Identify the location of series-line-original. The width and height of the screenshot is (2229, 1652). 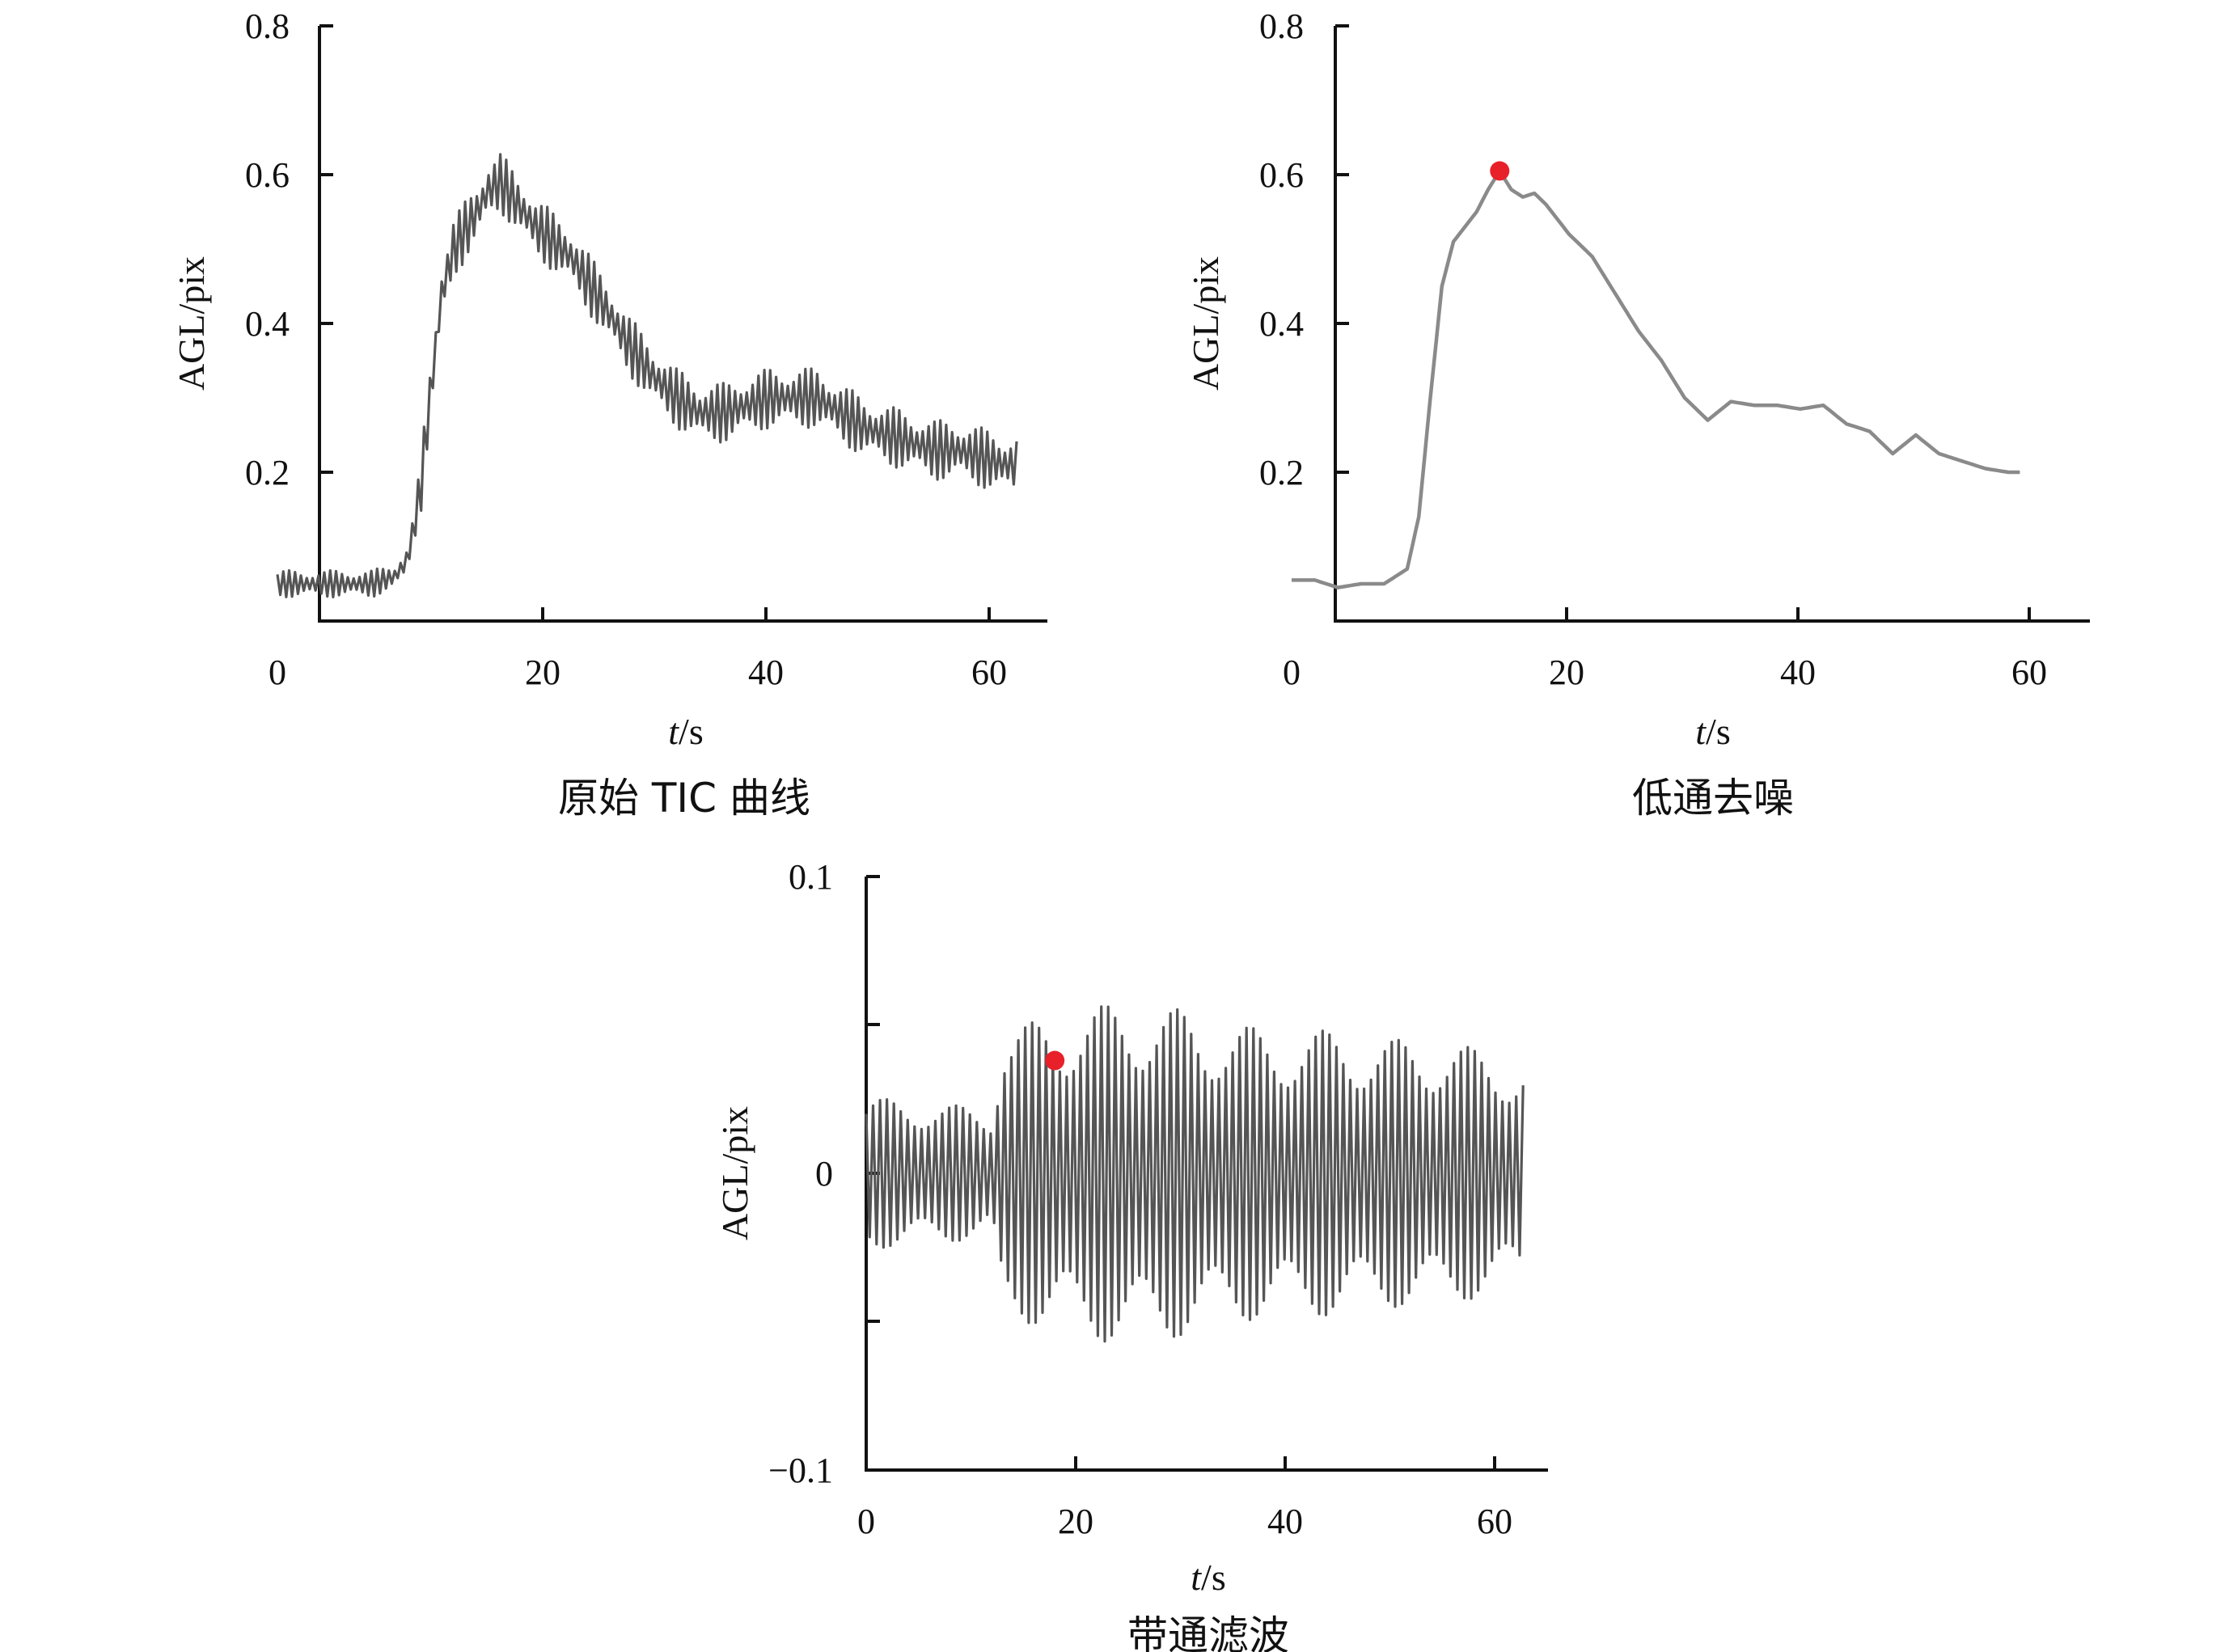
(647, 375).